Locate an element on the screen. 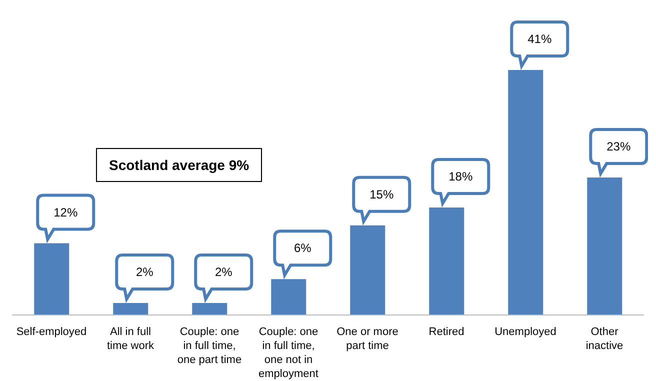 Image resolution: width=656 pixels, height=381 pixels. x-tick-label: All in full time work is located at coordinates (130, 339).